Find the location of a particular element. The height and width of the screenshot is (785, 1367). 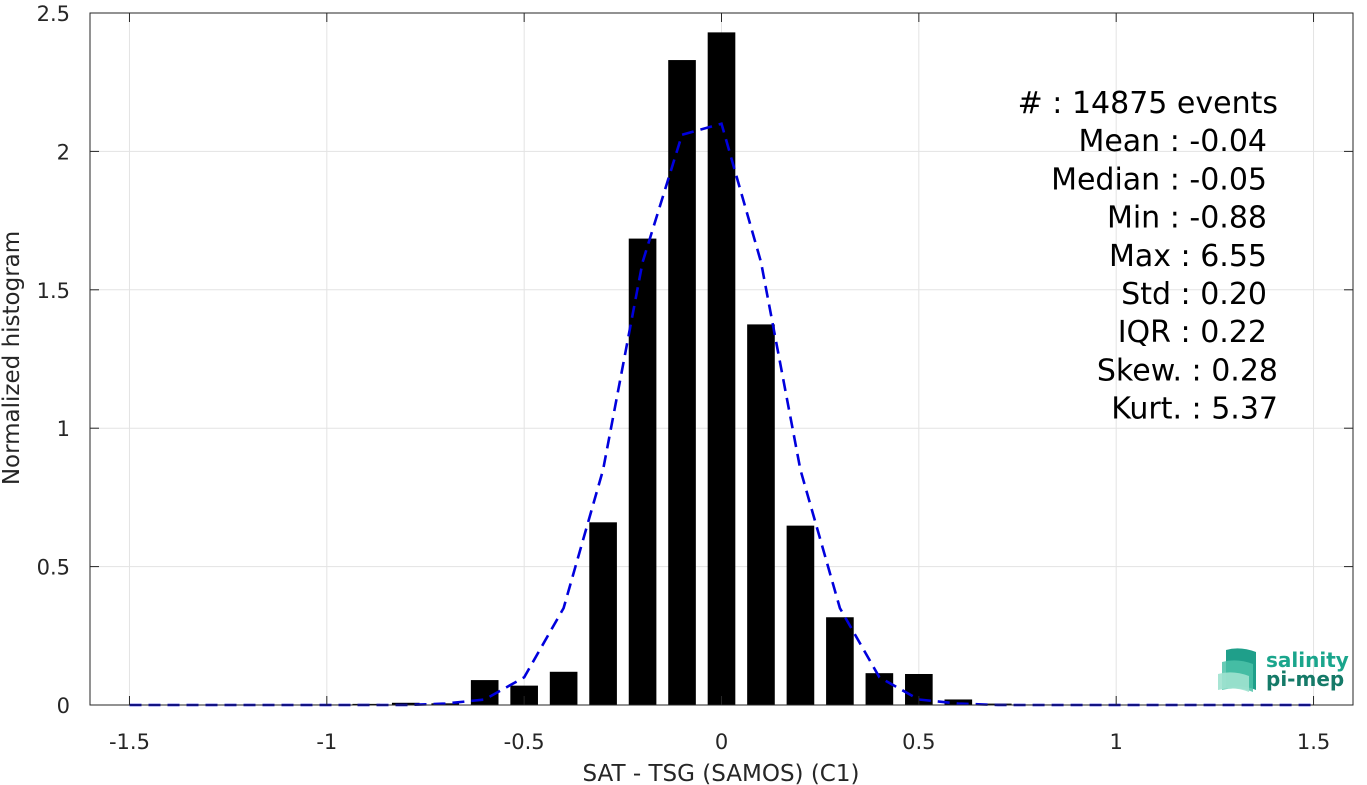

stats-line-1: Mean : -0.04 is located at coordinates (1172, 141).